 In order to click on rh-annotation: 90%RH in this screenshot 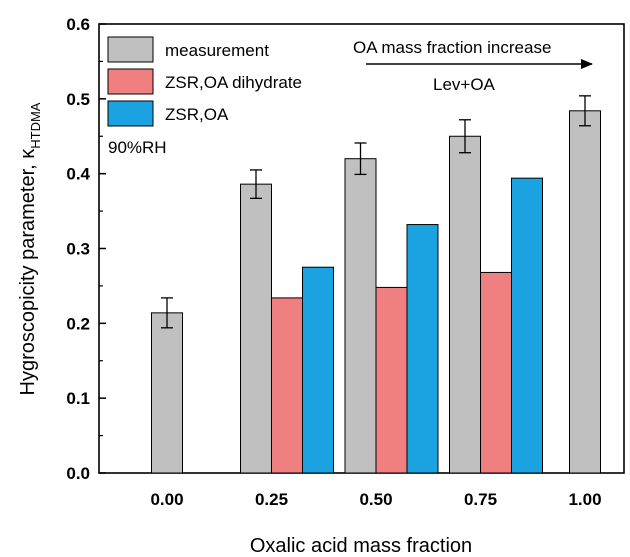, I will do `click(137, 147)`.